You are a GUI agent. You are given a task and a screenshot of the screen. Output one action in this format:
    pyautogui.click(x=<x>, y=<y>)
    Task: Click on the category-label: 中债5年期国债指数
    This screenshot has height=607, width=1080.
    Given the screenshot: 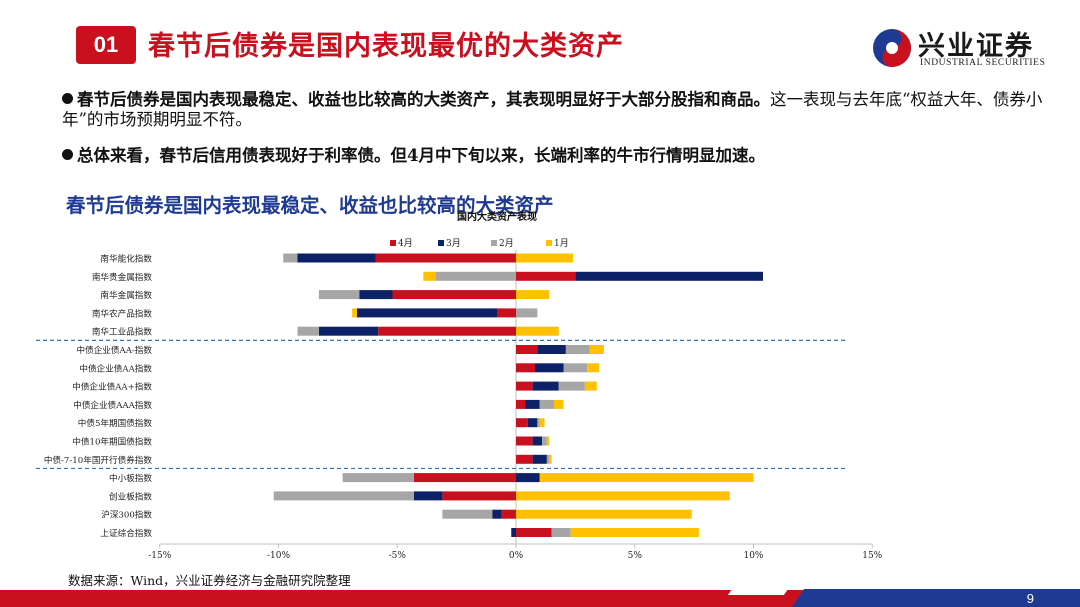 What is the action you would take?
    pyautogui.click(x=115, y=423)
    